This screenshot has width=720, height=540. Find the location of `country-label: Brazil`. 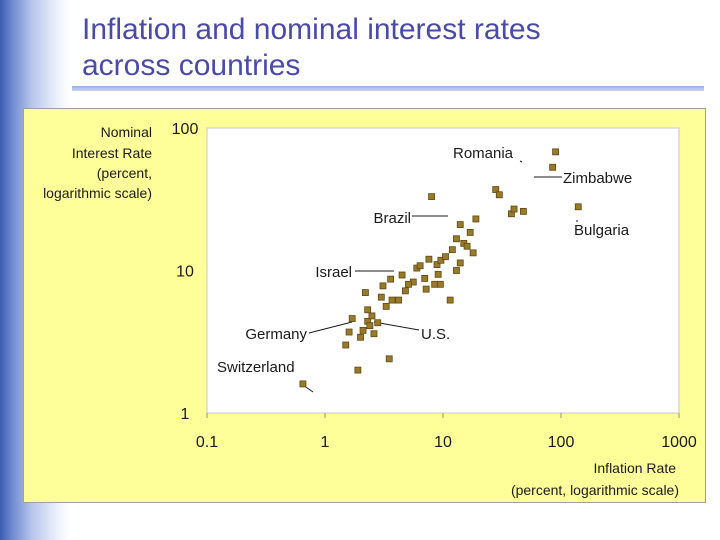

country-label: Brazil is located at coordinates (392, 218).